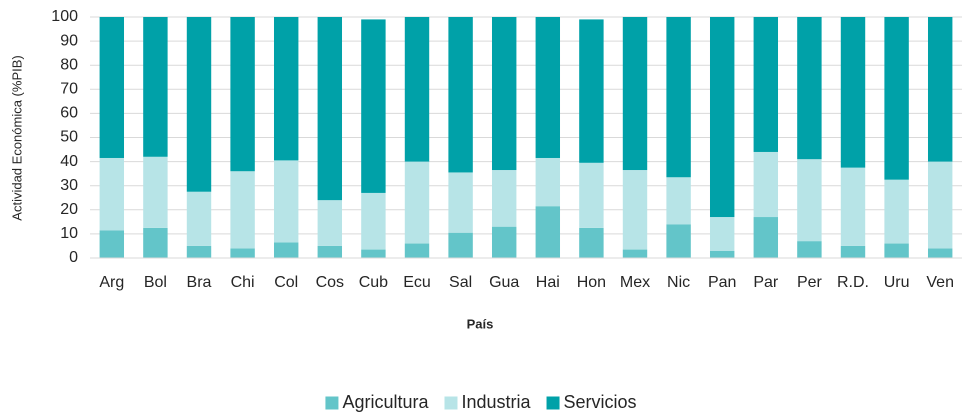 Image resolution: width=962 pixels, height=416 pixels. I want to click on y-tick-label: 0, so click(73, 257).